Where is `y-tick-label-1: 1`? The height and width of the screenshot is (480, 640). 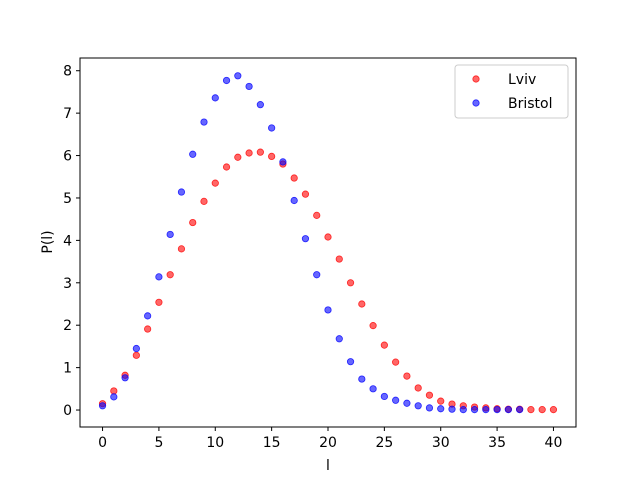
y-tick-label-1: 1 is located at coordinates (67, 369).